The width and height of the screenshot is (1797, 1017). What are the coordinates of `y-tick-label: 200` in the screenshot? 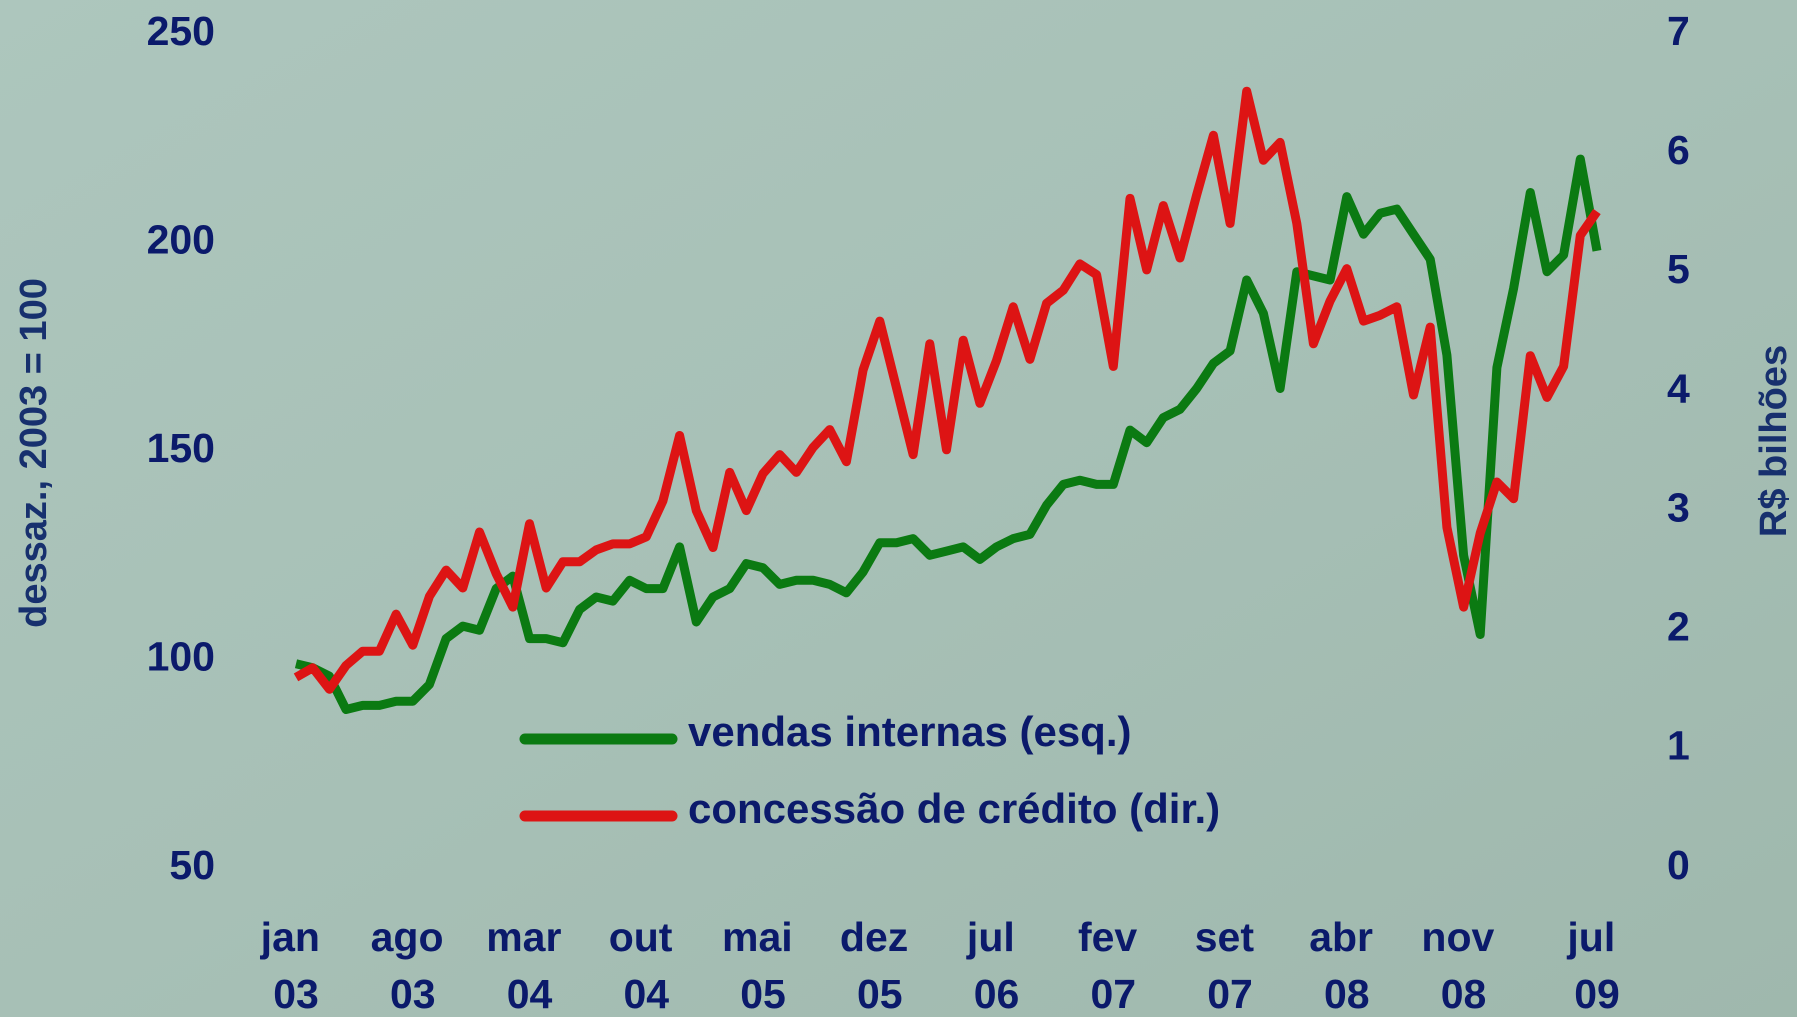 It's located at (181, 239).